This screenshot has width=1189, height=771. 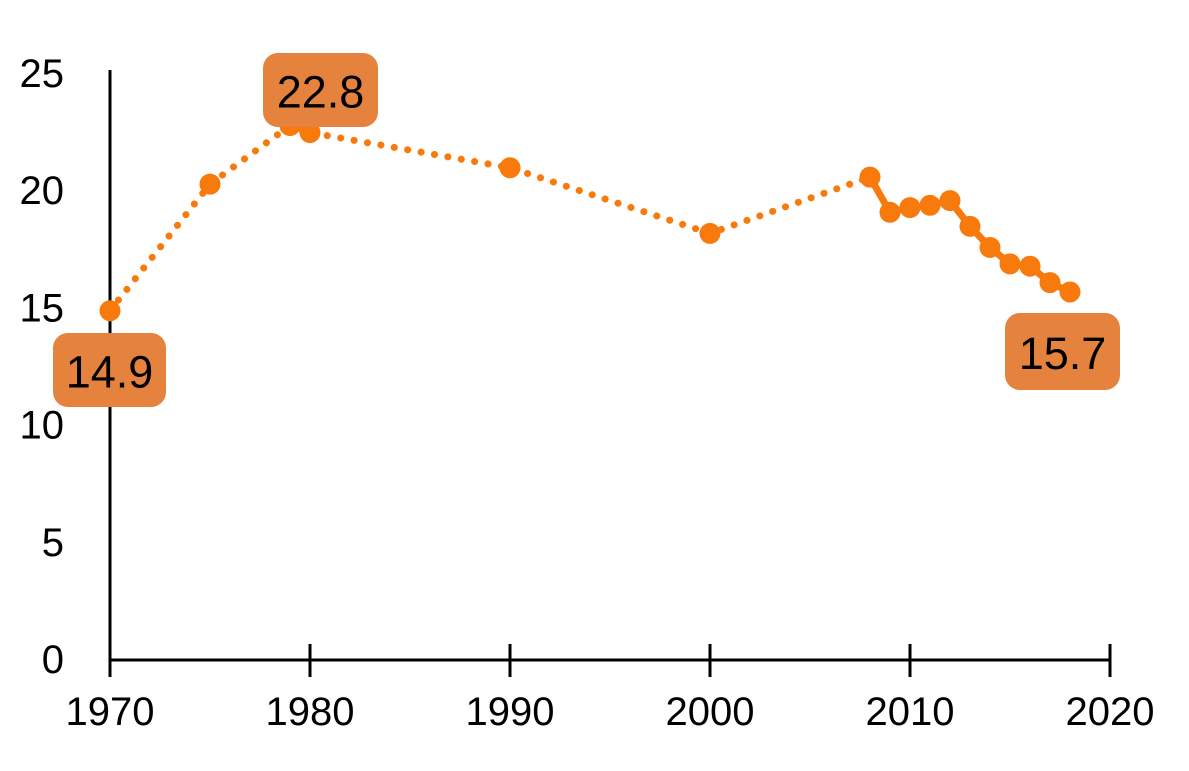 What do you see at coordinates (1050, 283) in the screenshot?
I see `data-point-2017` at bounding box center [1050, 283].